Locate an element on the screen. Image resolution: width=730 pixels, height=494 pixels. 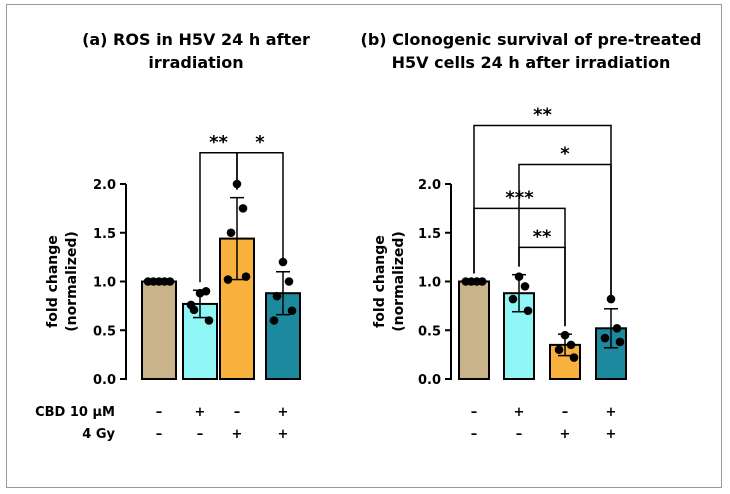
chart-title-line: (b) Clonogenic survival of pre-treated is located at coordinates (531, 39).